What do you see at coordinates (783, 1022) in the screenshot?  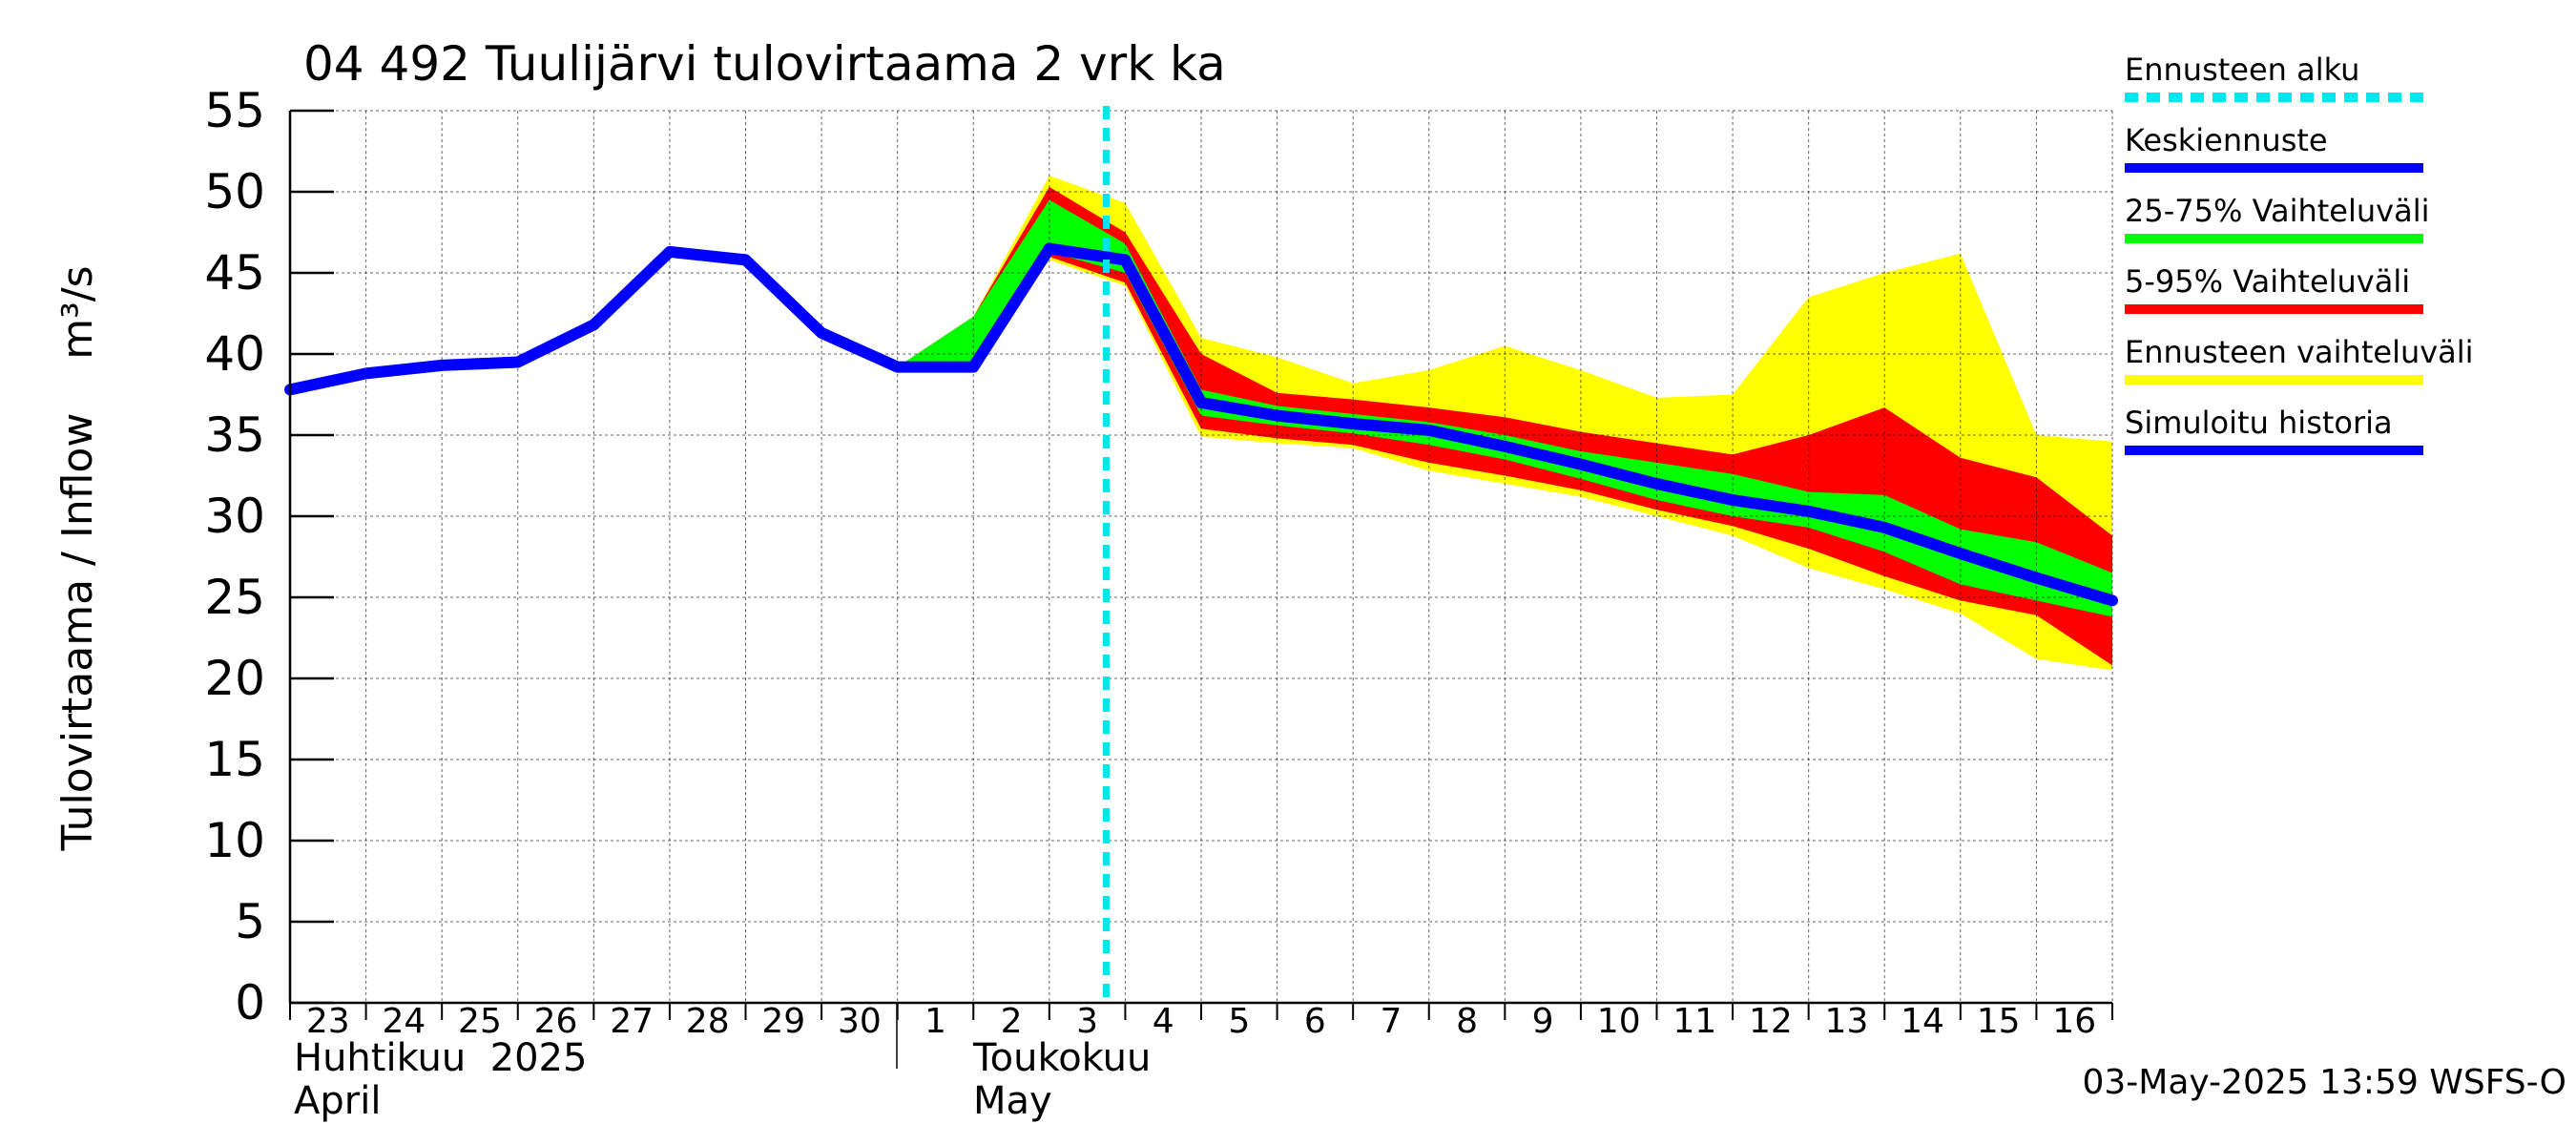 I see `x-tick-label: 29` at bounding box center [783, 1022].